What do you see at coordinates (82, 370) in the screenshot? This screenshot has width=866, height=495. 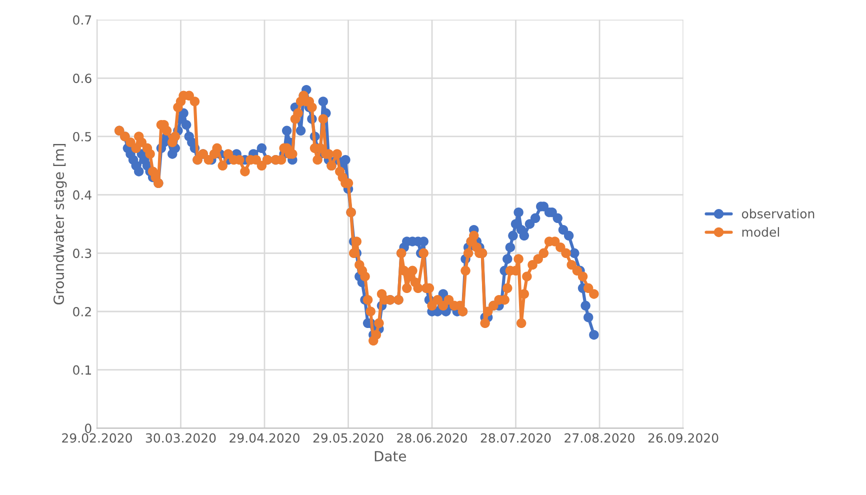 I see `y-tick-label: 0.1` at bounding box center [82, 370].